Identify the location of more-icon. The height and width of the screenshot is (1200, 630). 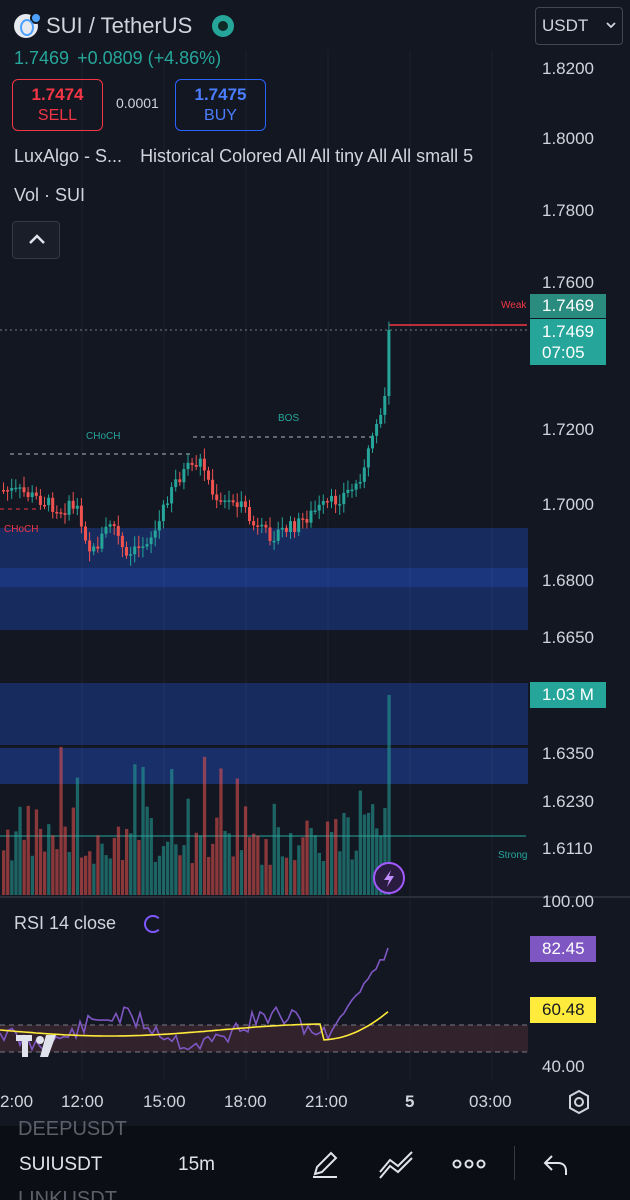
(469, 1164).